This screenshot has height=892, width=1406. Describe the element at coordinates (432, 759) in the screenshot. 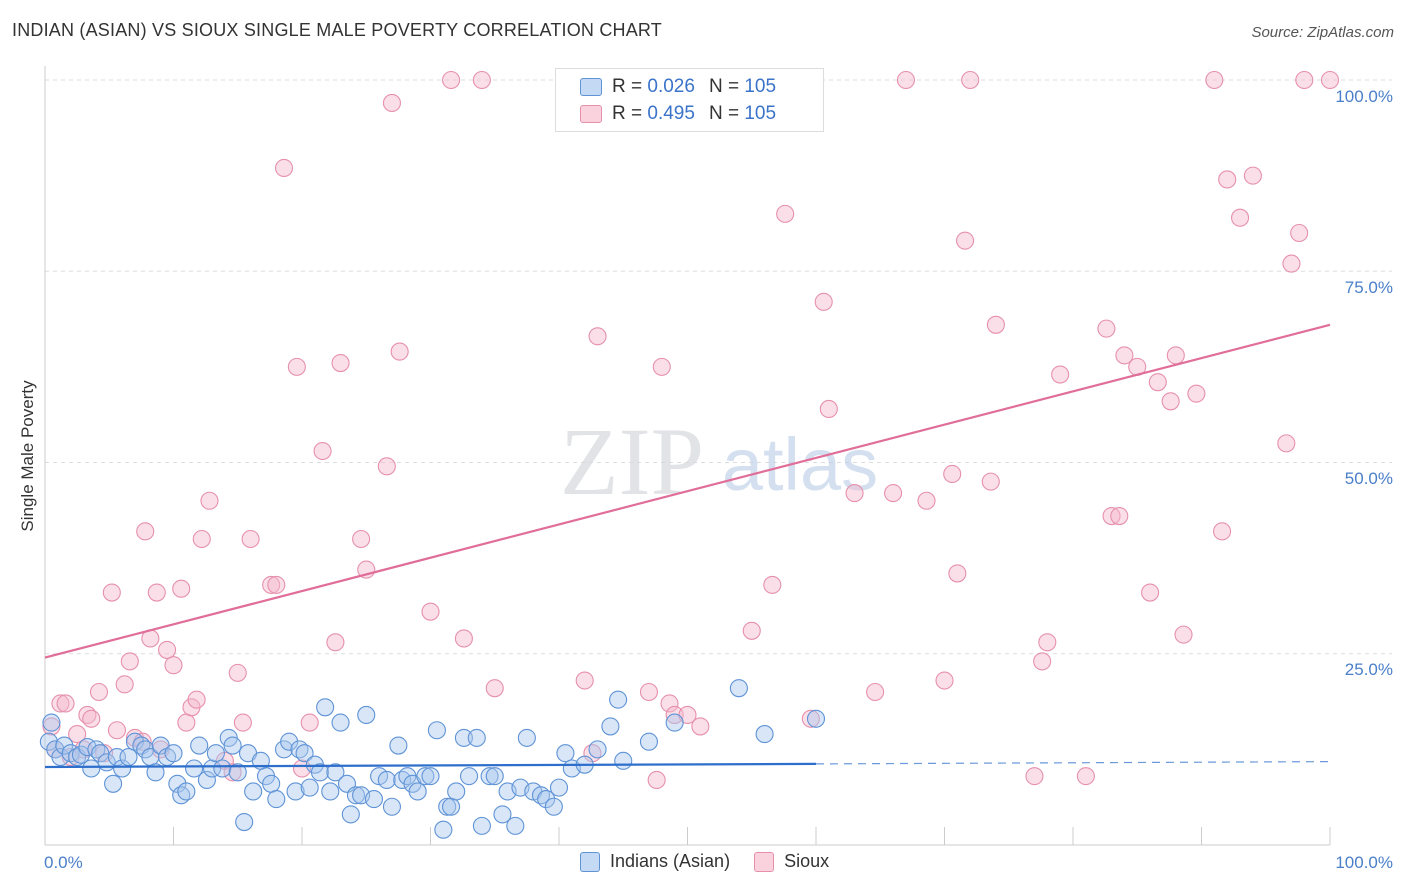

I see `indians-asian-series` at that location.